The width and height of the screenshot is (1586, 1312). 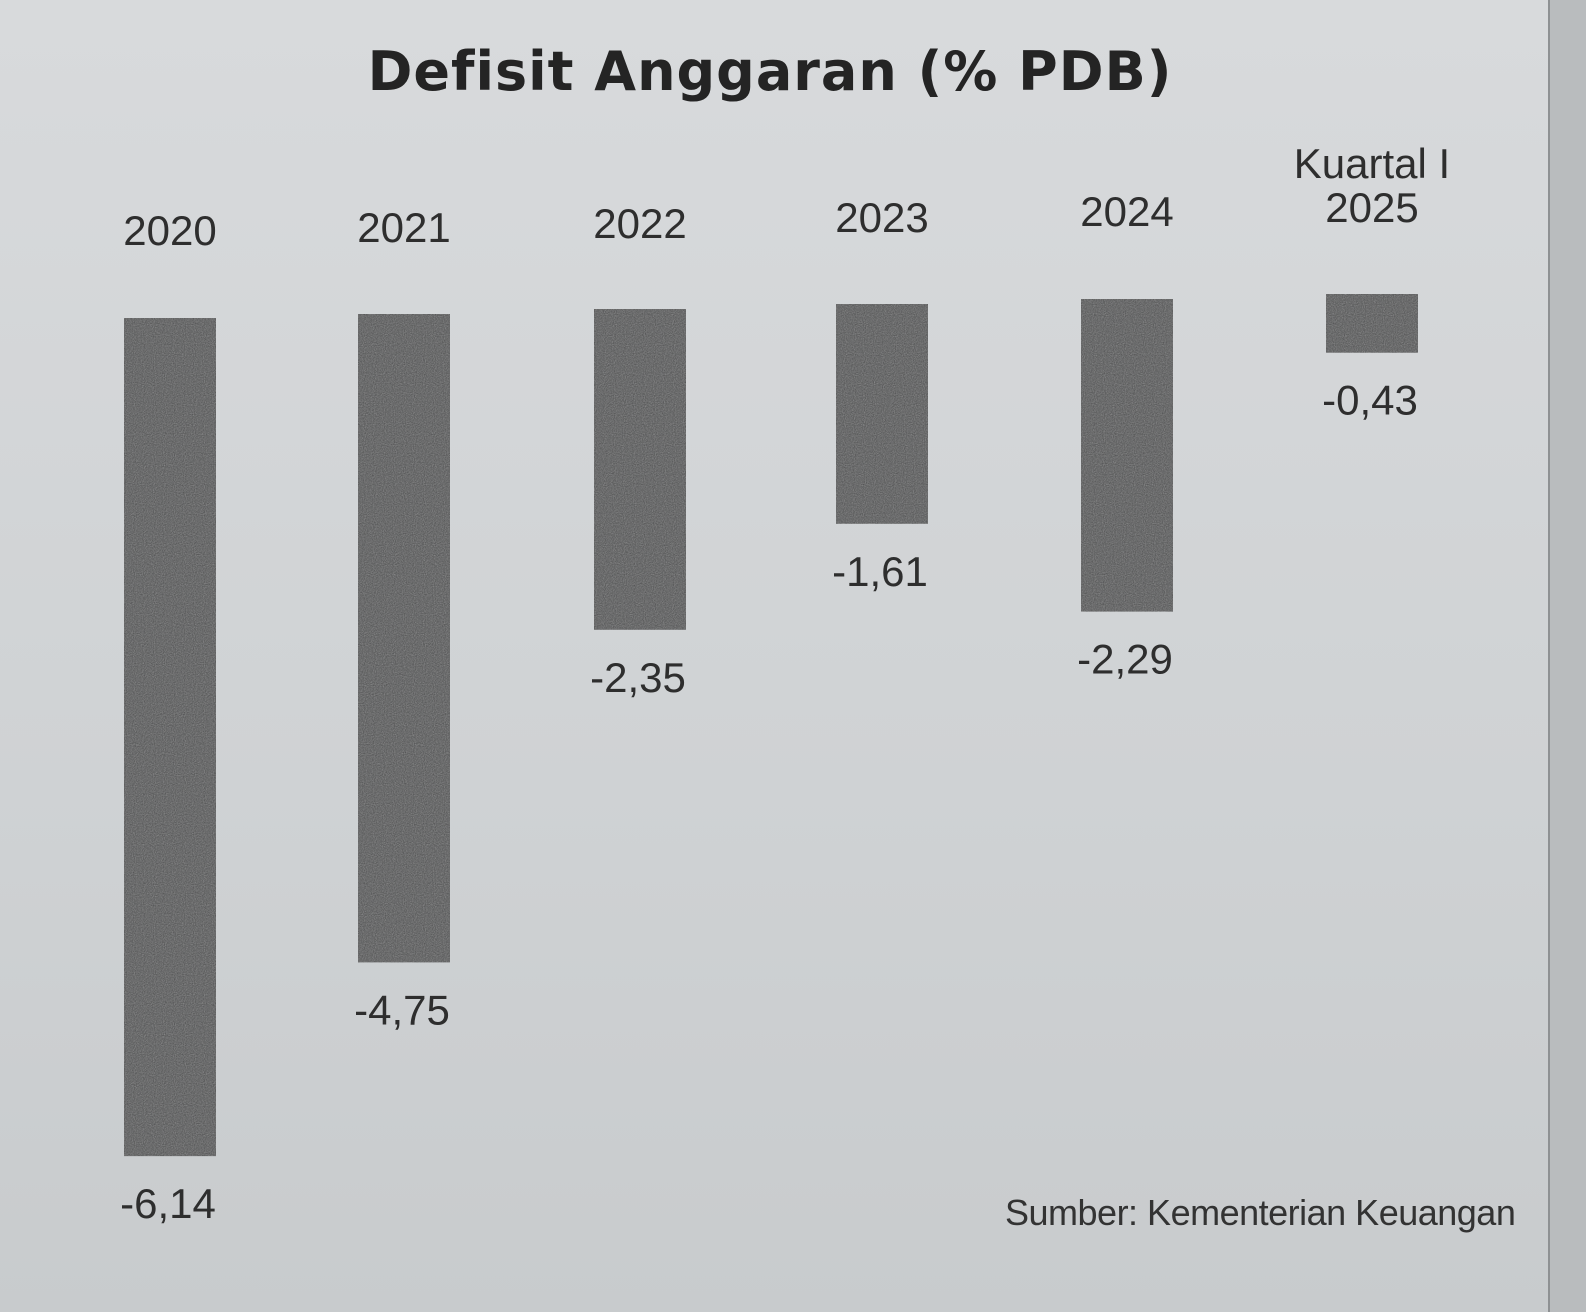 I want to click on value-label-2: -4,75, so click(x=402, y=1009).